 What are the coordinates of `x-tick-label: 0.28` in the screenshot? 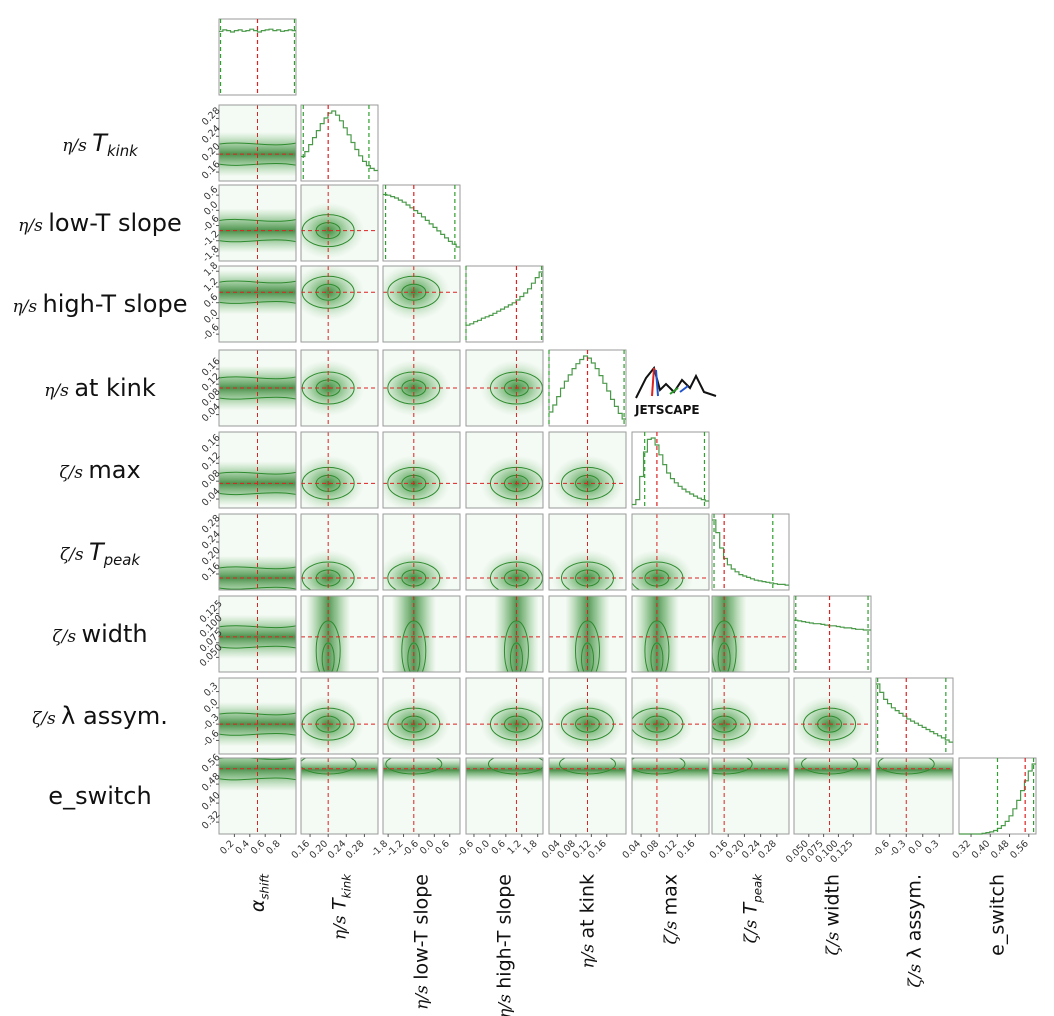 It's located at (355, 849).